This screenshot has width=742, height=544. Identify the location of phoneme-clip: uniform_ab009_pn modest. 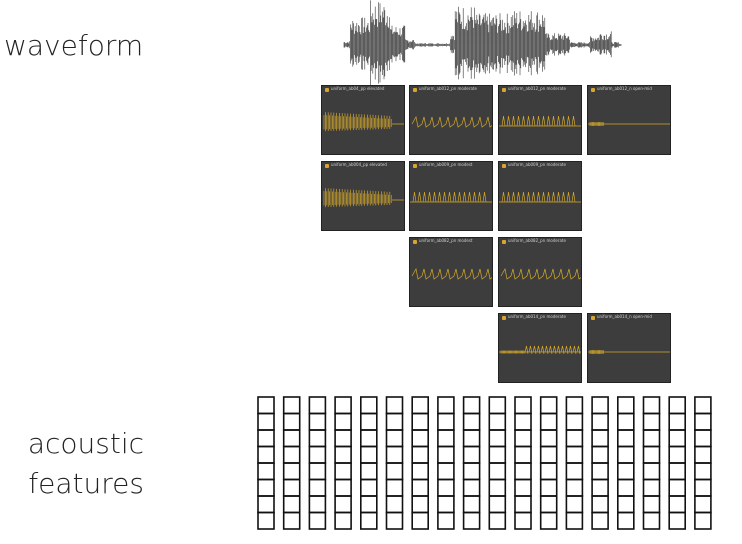
(451, 196).